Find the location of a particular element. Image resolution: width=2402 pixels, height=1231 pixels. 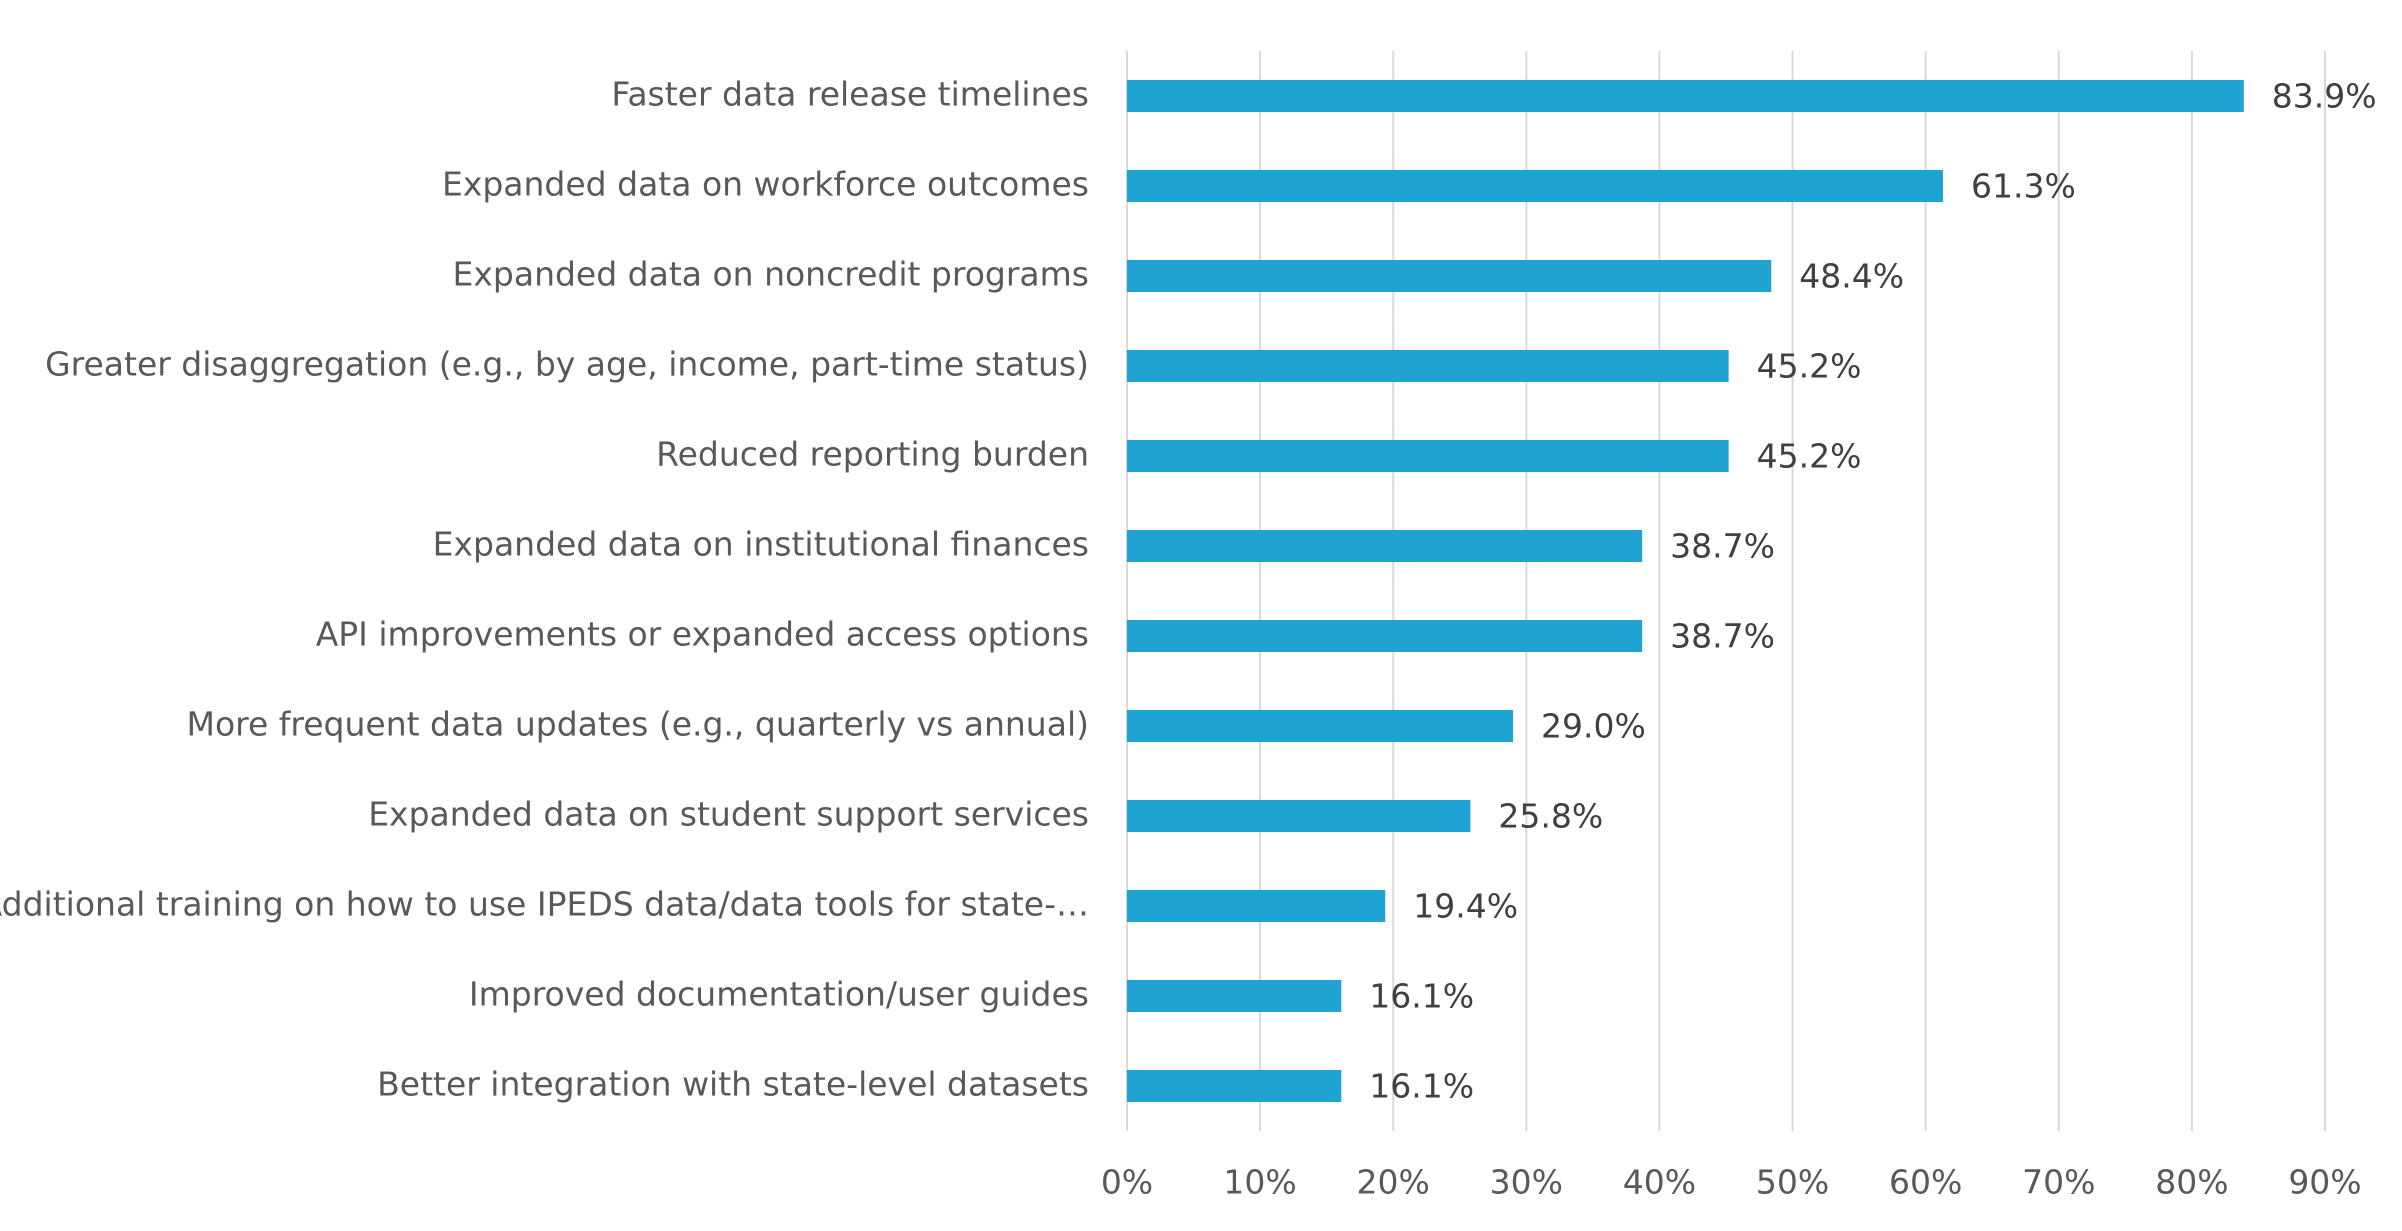

value-label: 19.4% is located at coordinates (1465, 906).